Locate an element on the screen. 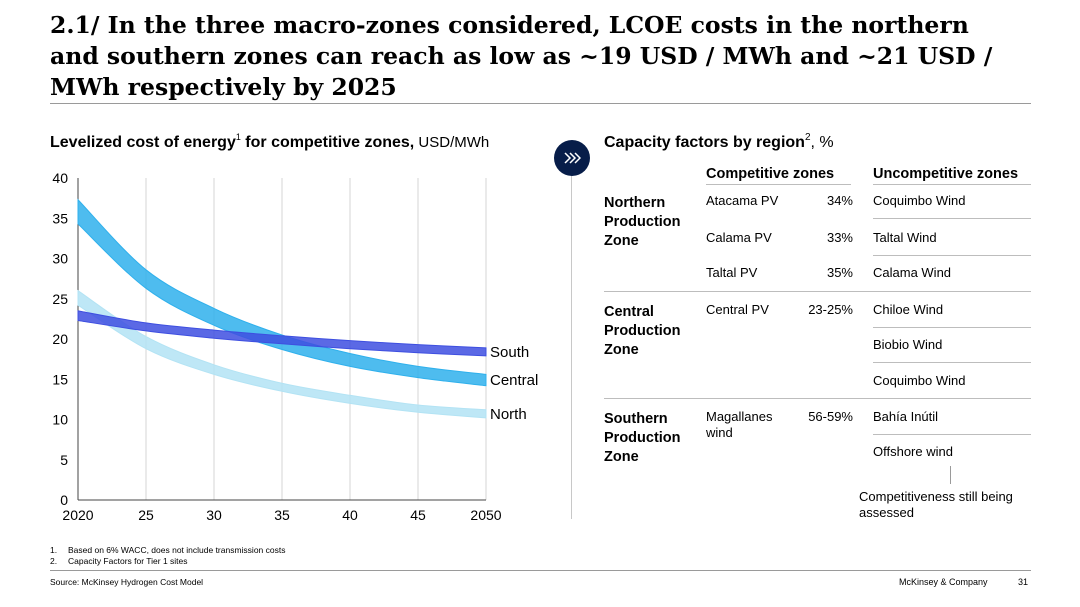 This screenshot has width=1080, height=607. pct-atacama-pv: 34% is located at coordinates (839, 200).